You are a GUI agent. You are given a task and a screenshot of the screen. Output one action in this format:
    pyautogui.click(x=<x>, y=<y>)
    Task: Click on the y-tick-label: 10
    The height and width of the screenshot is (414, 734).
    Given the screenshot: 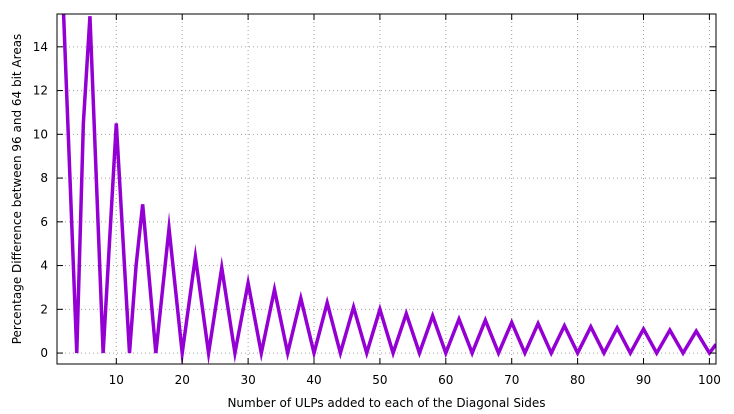 What is the action you would take?
    pyautogui.click(x=40, y=134)
    